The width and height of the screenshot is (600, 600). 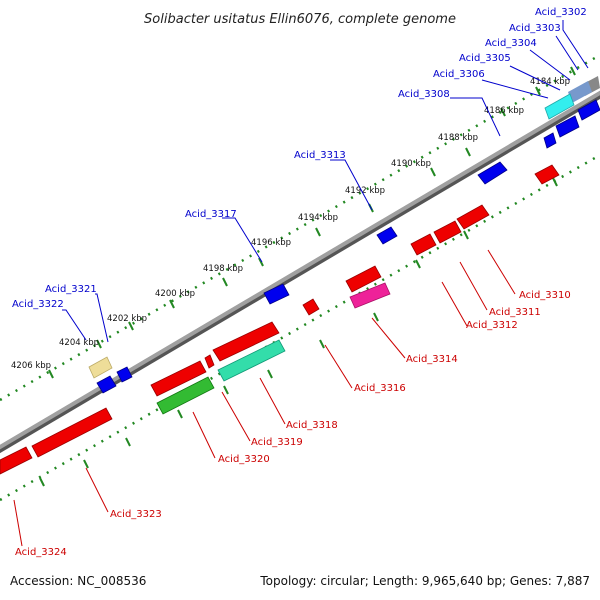 I want to click on label-acid-3320: Acid_3320, so click(x=244, y=459).